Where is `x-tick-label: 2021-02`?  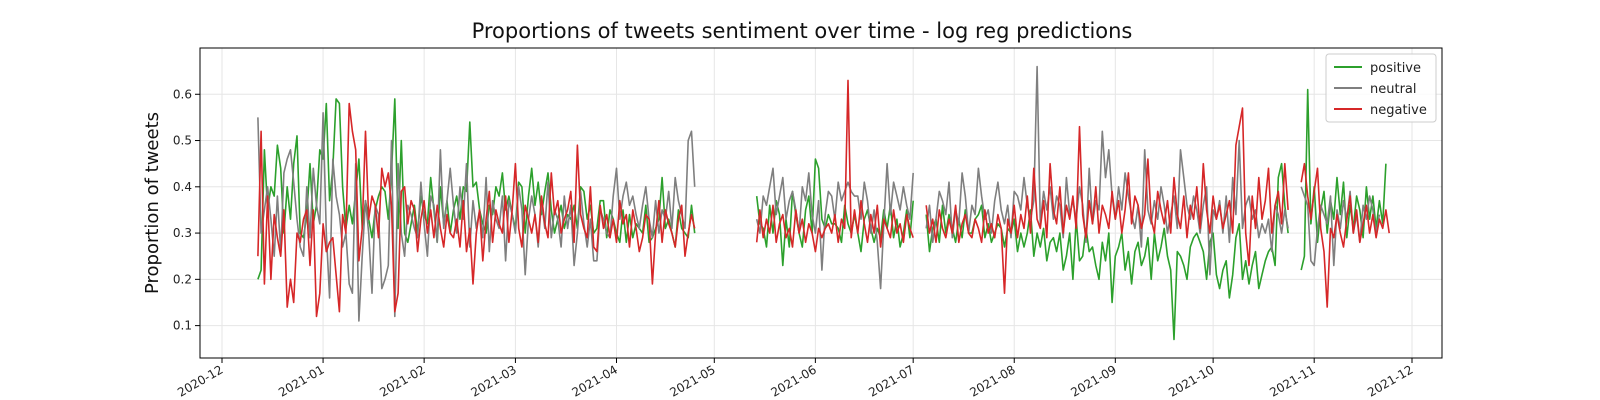 x-tick-label: 2021-02 is located at coordinates (402, 380).